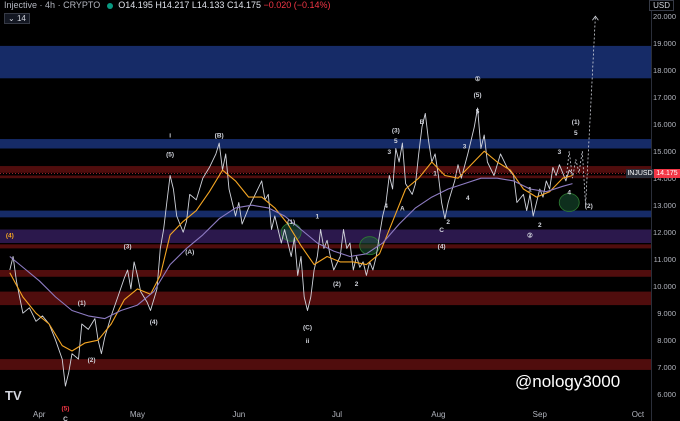 The image size is (680, 421). Describe the element at coordinates (664, 232) in the screenshot. I see `y-tick-label: 12.000` at that location.